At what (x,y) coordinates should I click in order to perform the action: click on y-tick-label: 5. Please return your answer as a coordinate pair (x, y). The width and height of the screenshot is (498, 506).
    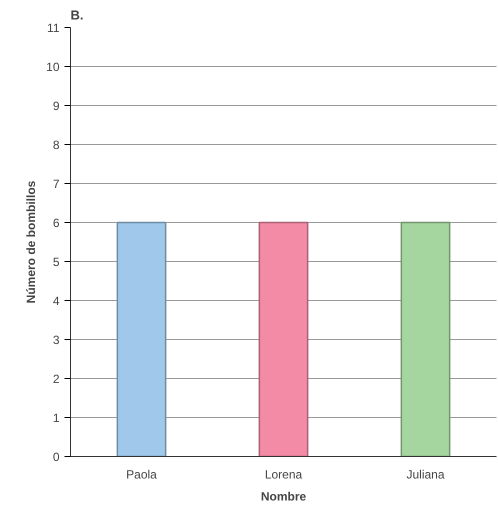
    Looking at the image, I should click on (56, 262).